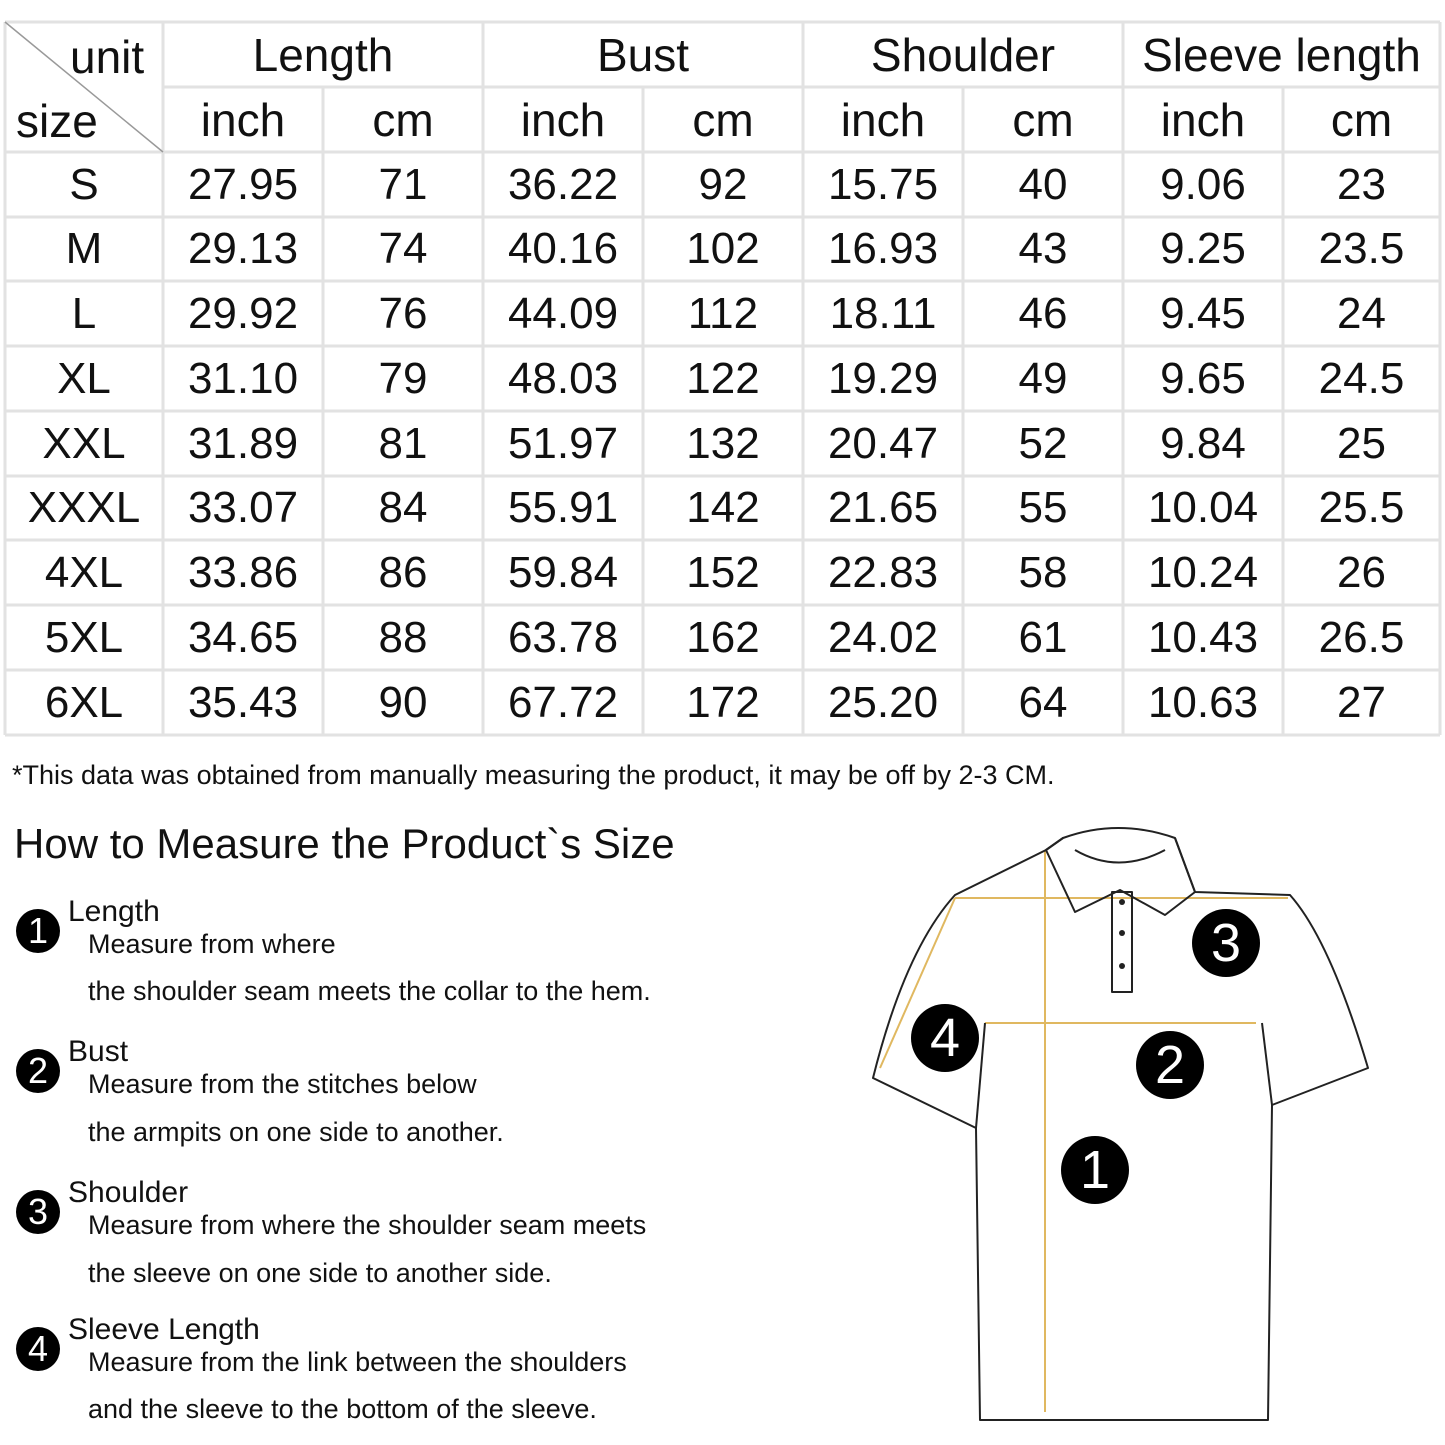 The image size is (1445, 1445). Describe the element at coordinates (403, 637) in the screenshot. I see `value-cell: 88` at that location.